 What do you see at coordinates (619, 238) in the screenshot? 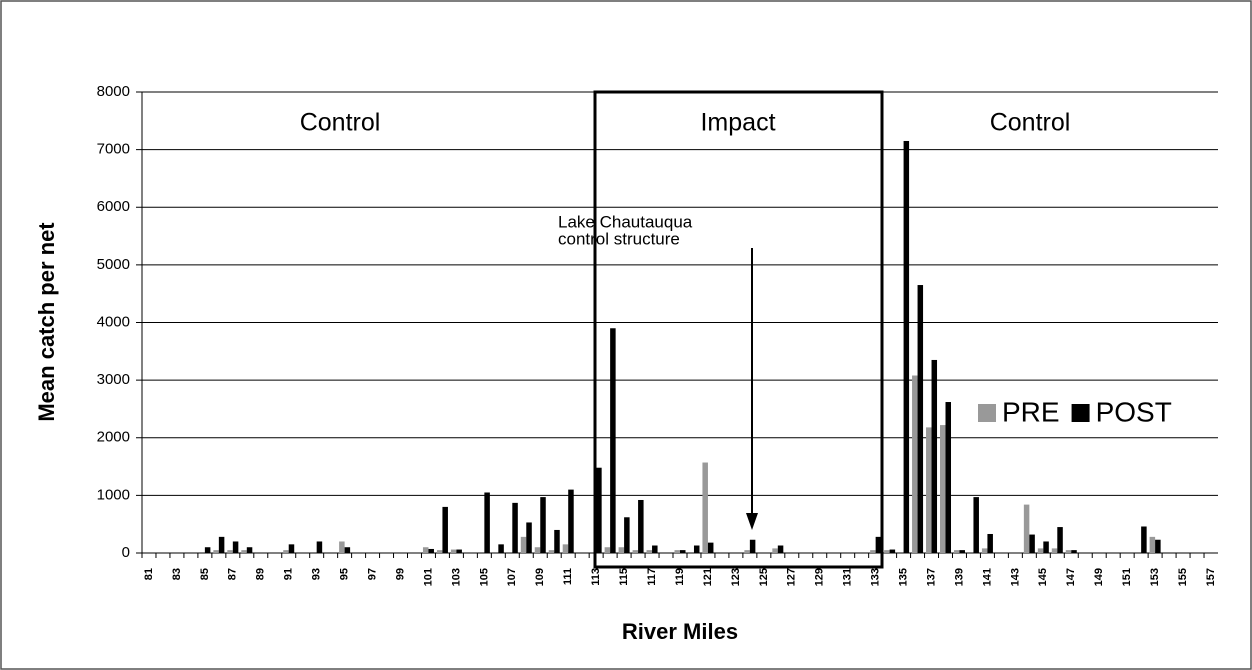
I see `annotation: control structure` at bounding box center [619, 238].